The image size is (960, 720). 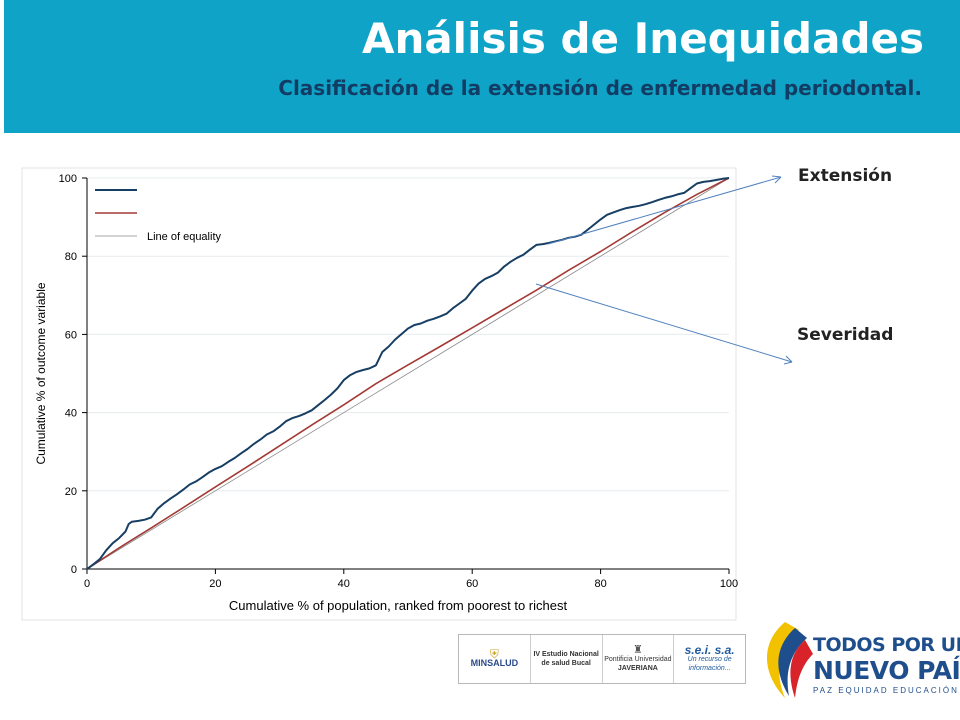 What do you see at coordinates (664, 270) in the screenshot?
I see `callout-arrows` at bounding box center [664, 270].